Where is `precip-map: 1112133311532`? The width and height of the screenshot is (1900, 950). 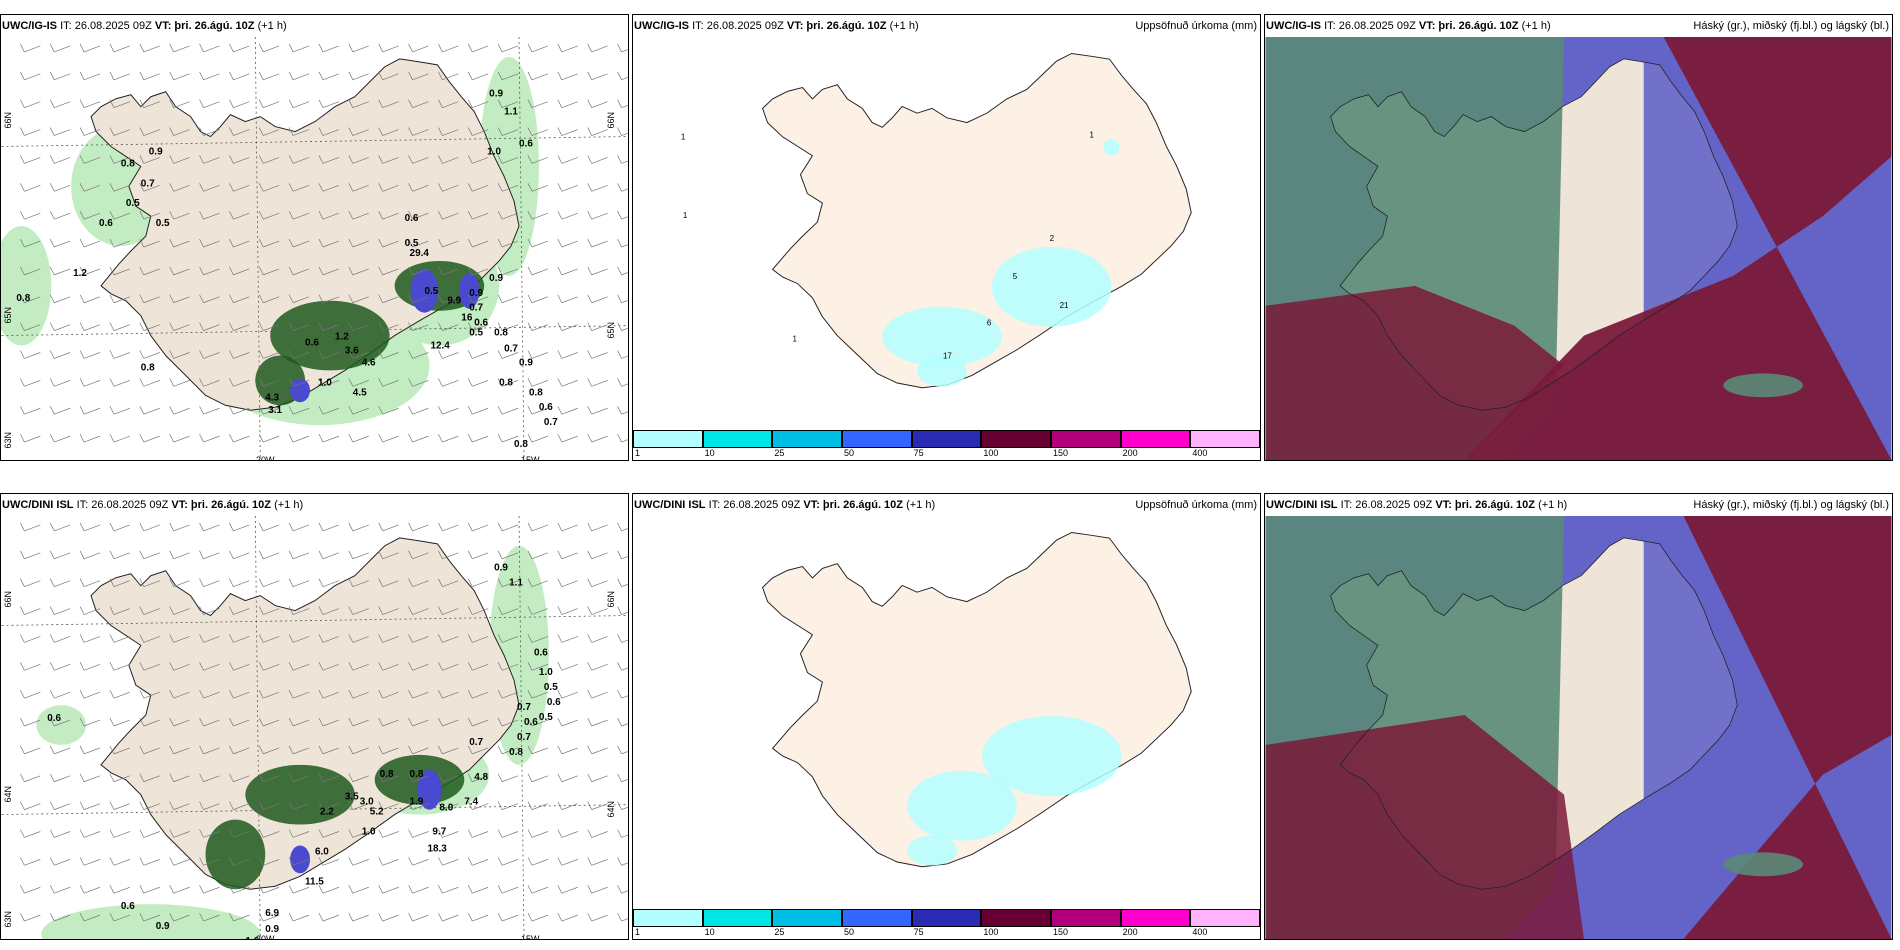
precip-map: 1112133311532 is located at coordinates (977, 699).